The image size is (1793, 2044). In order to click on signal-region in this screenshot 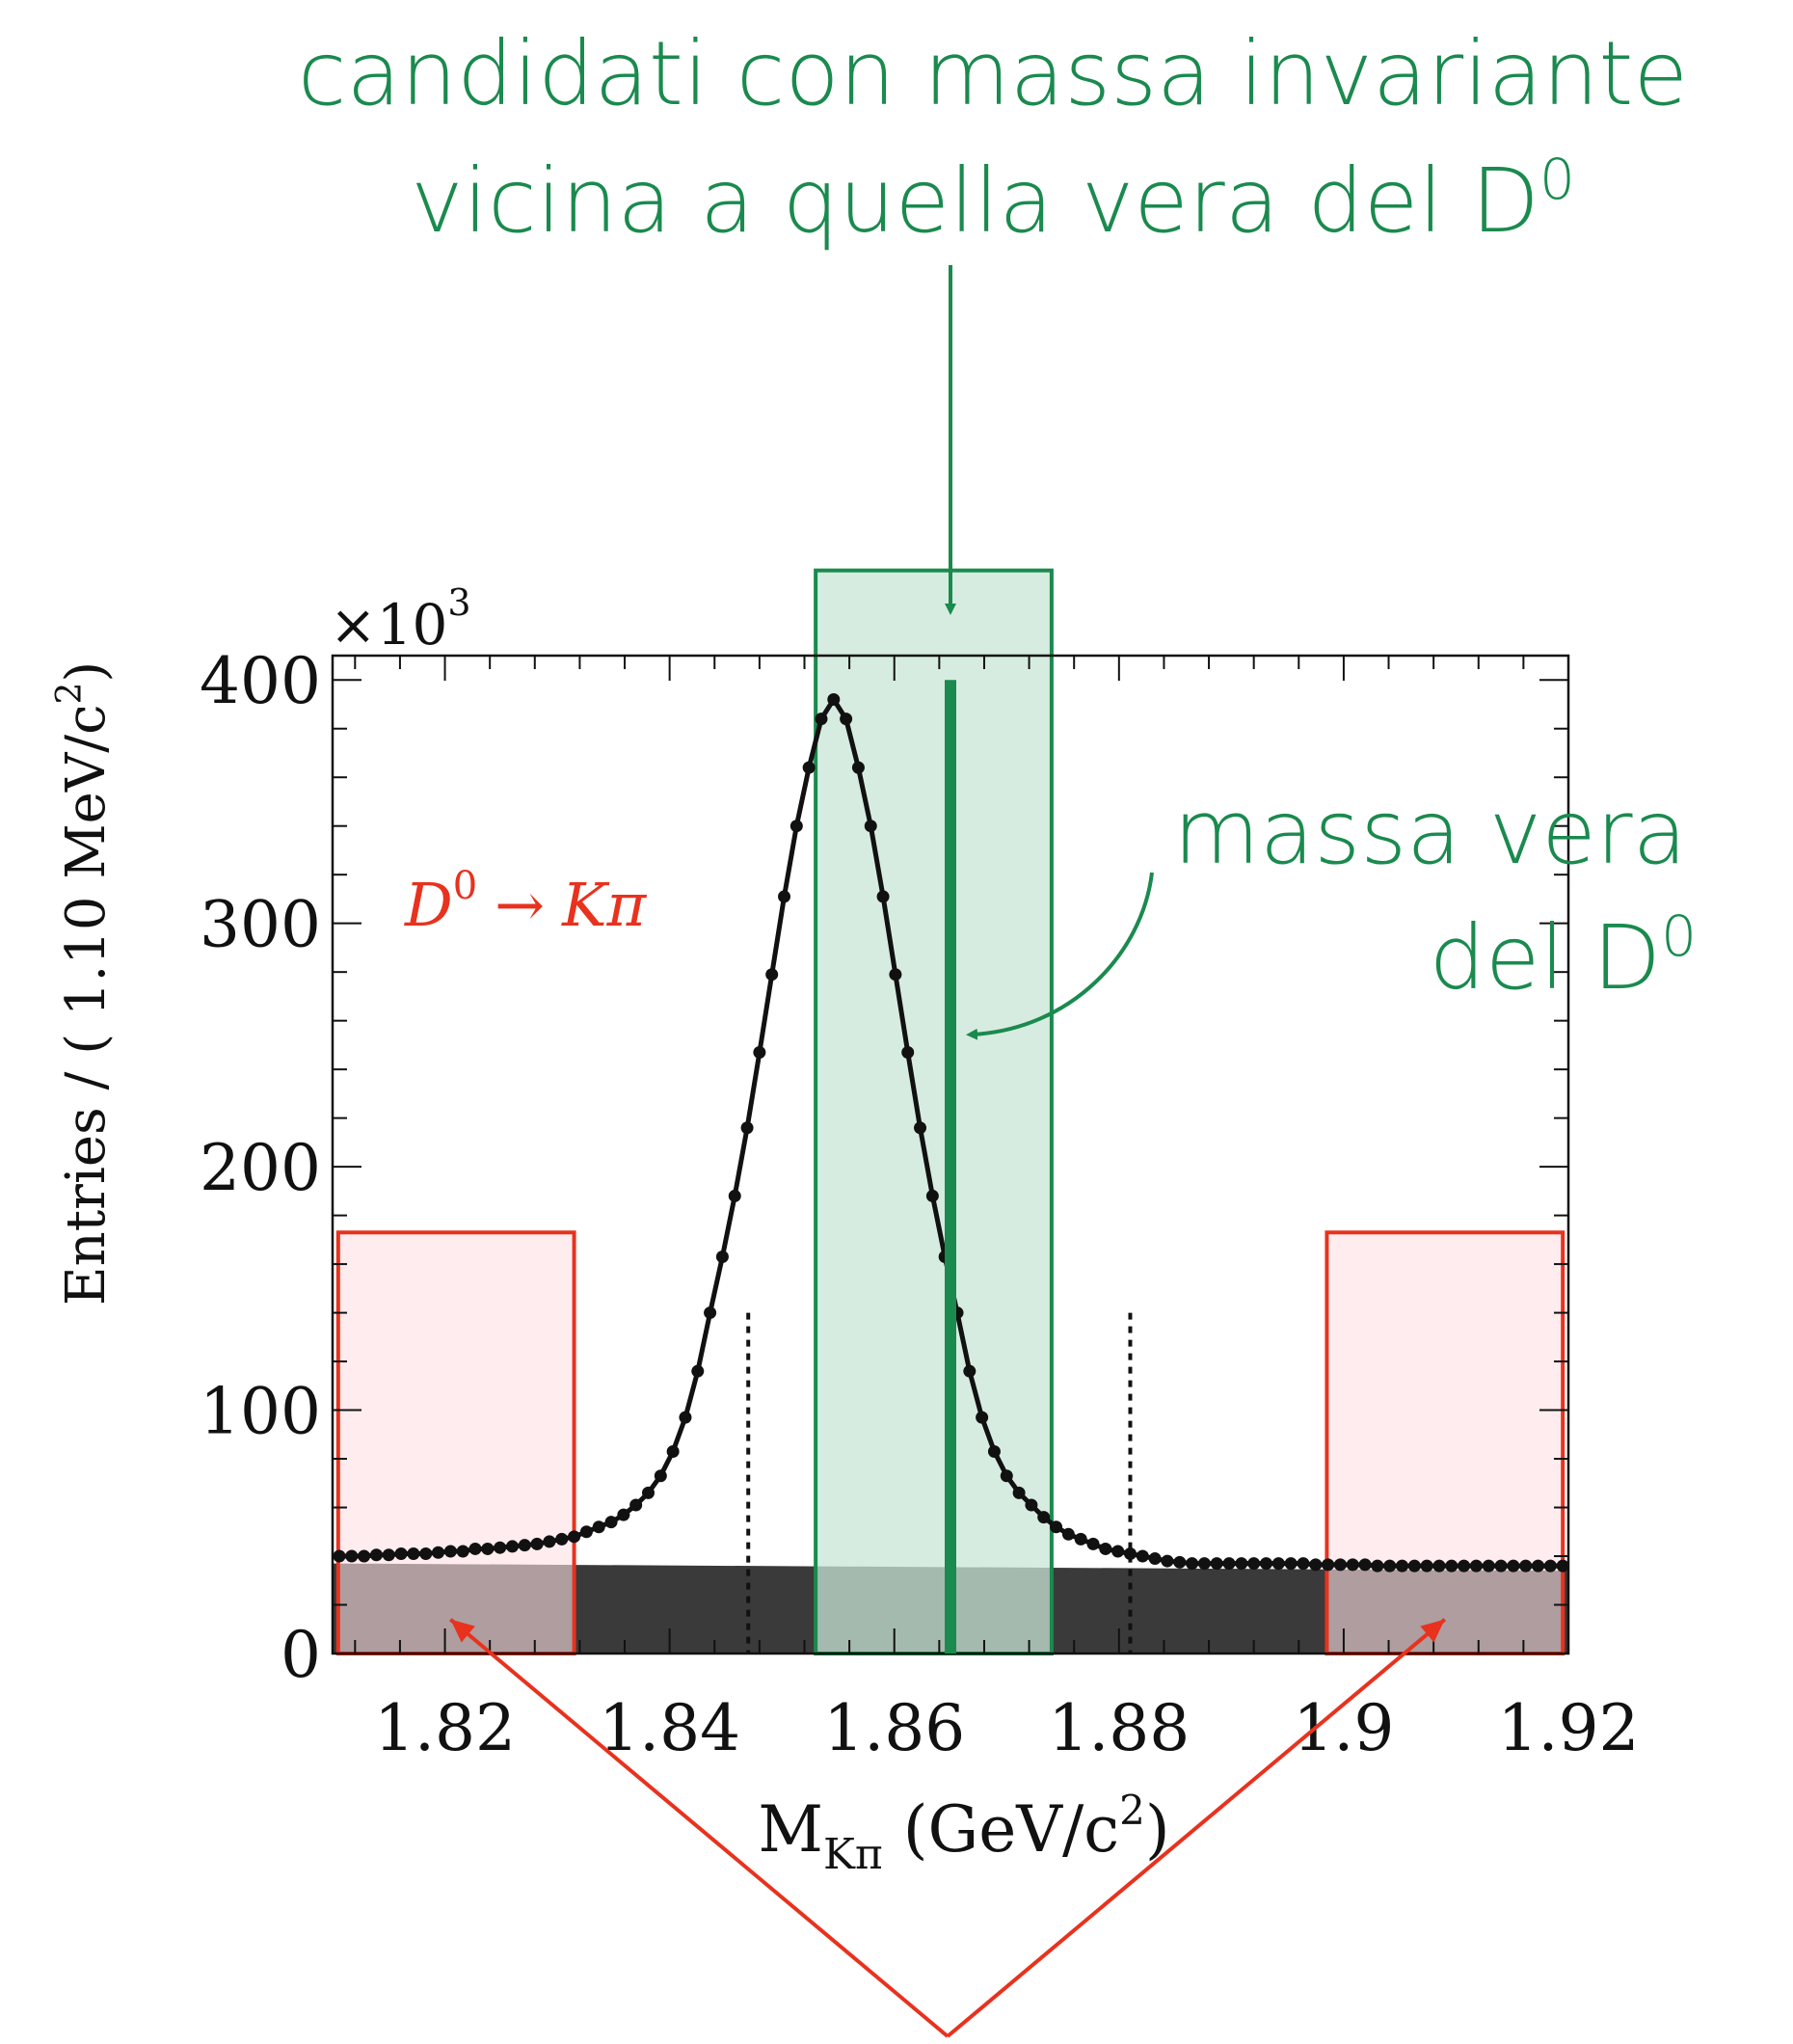, I will do `click(934, 1111)`.